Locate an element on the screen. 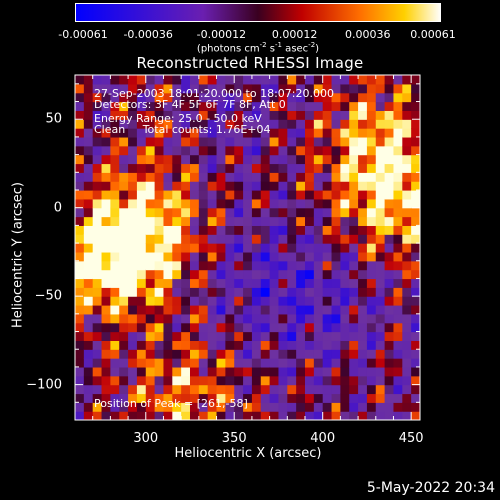 This screenshot has width=500, height=500. info-detectors: Detectors: 3F 4F 5F 6F 7F 8F, Att 0 is located at coordinates (190, 104).